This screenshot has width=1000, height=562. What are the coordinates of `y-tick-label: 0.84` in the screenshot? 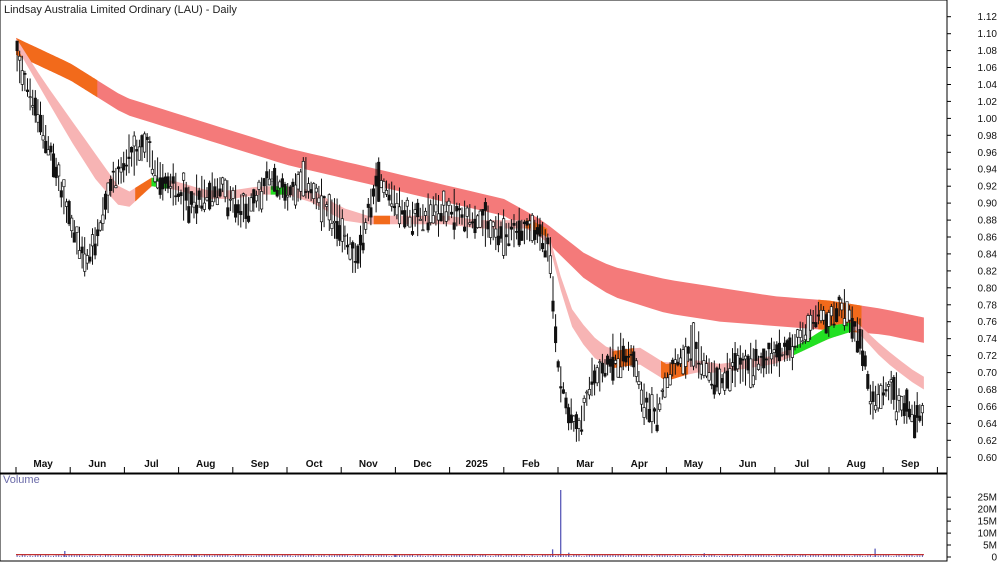 It's located at (988, 254).